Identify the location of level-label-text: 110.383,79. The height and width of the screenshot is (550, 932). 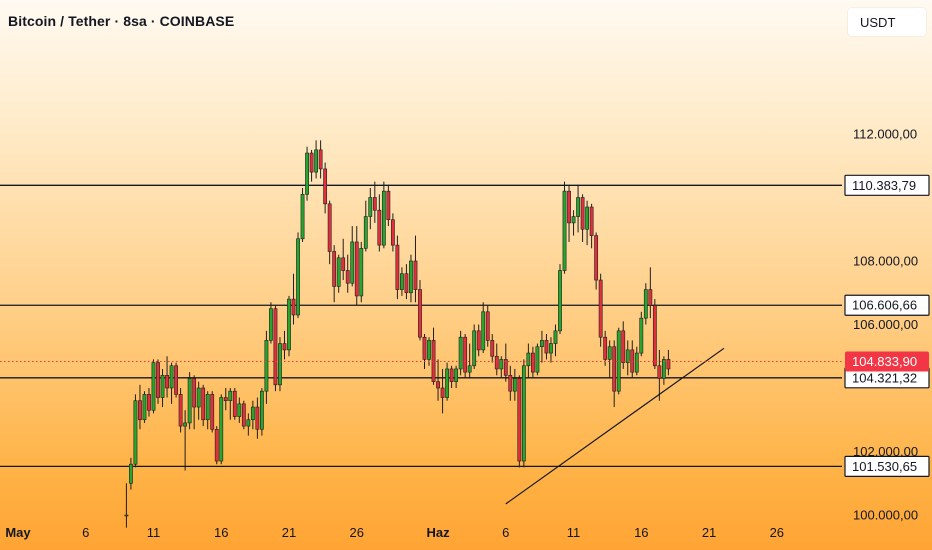
(884, 185).